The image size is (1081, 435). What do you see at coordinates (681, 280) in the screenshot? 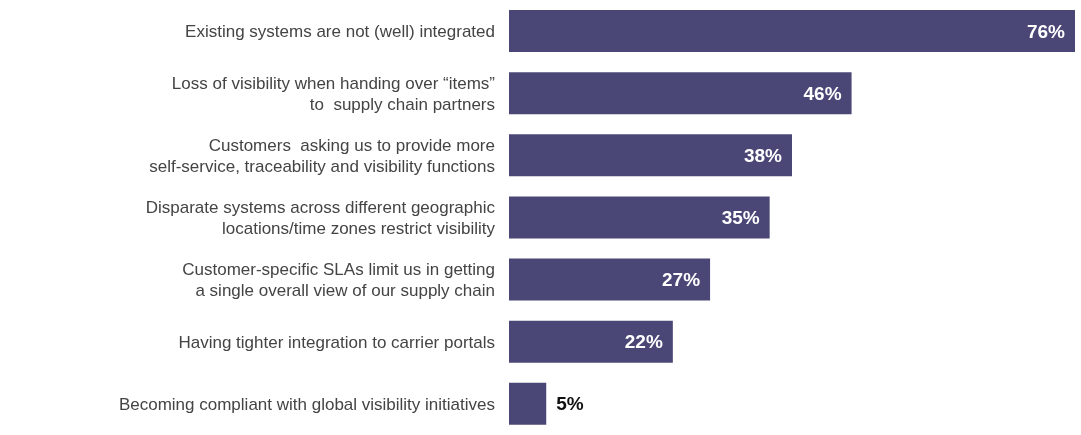
I see `data-label: 27%` at bounding box center [681, 280].